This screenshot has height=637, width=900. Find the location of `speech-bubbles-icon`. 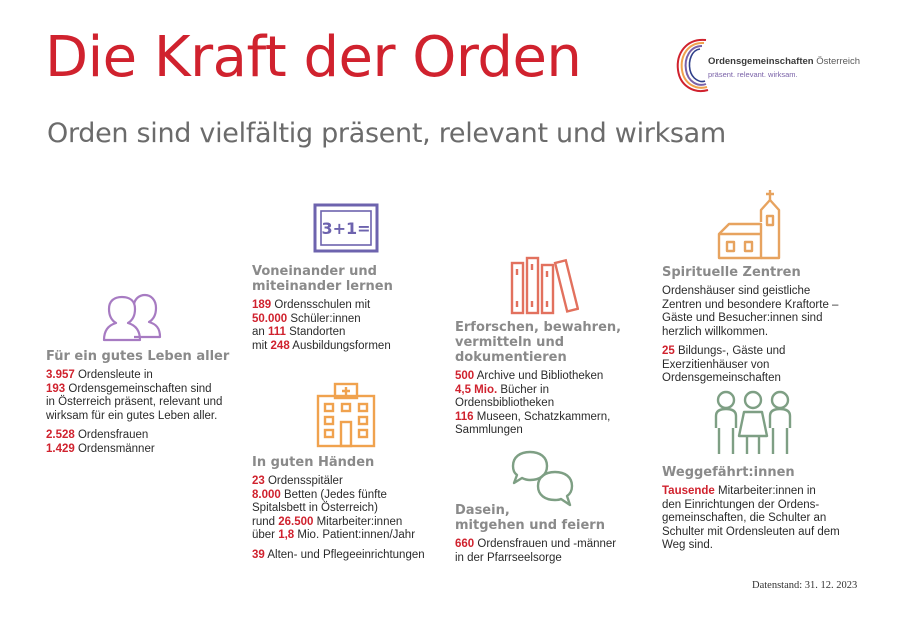

speech-bubbles-icon is located at coordinates (542, 478).